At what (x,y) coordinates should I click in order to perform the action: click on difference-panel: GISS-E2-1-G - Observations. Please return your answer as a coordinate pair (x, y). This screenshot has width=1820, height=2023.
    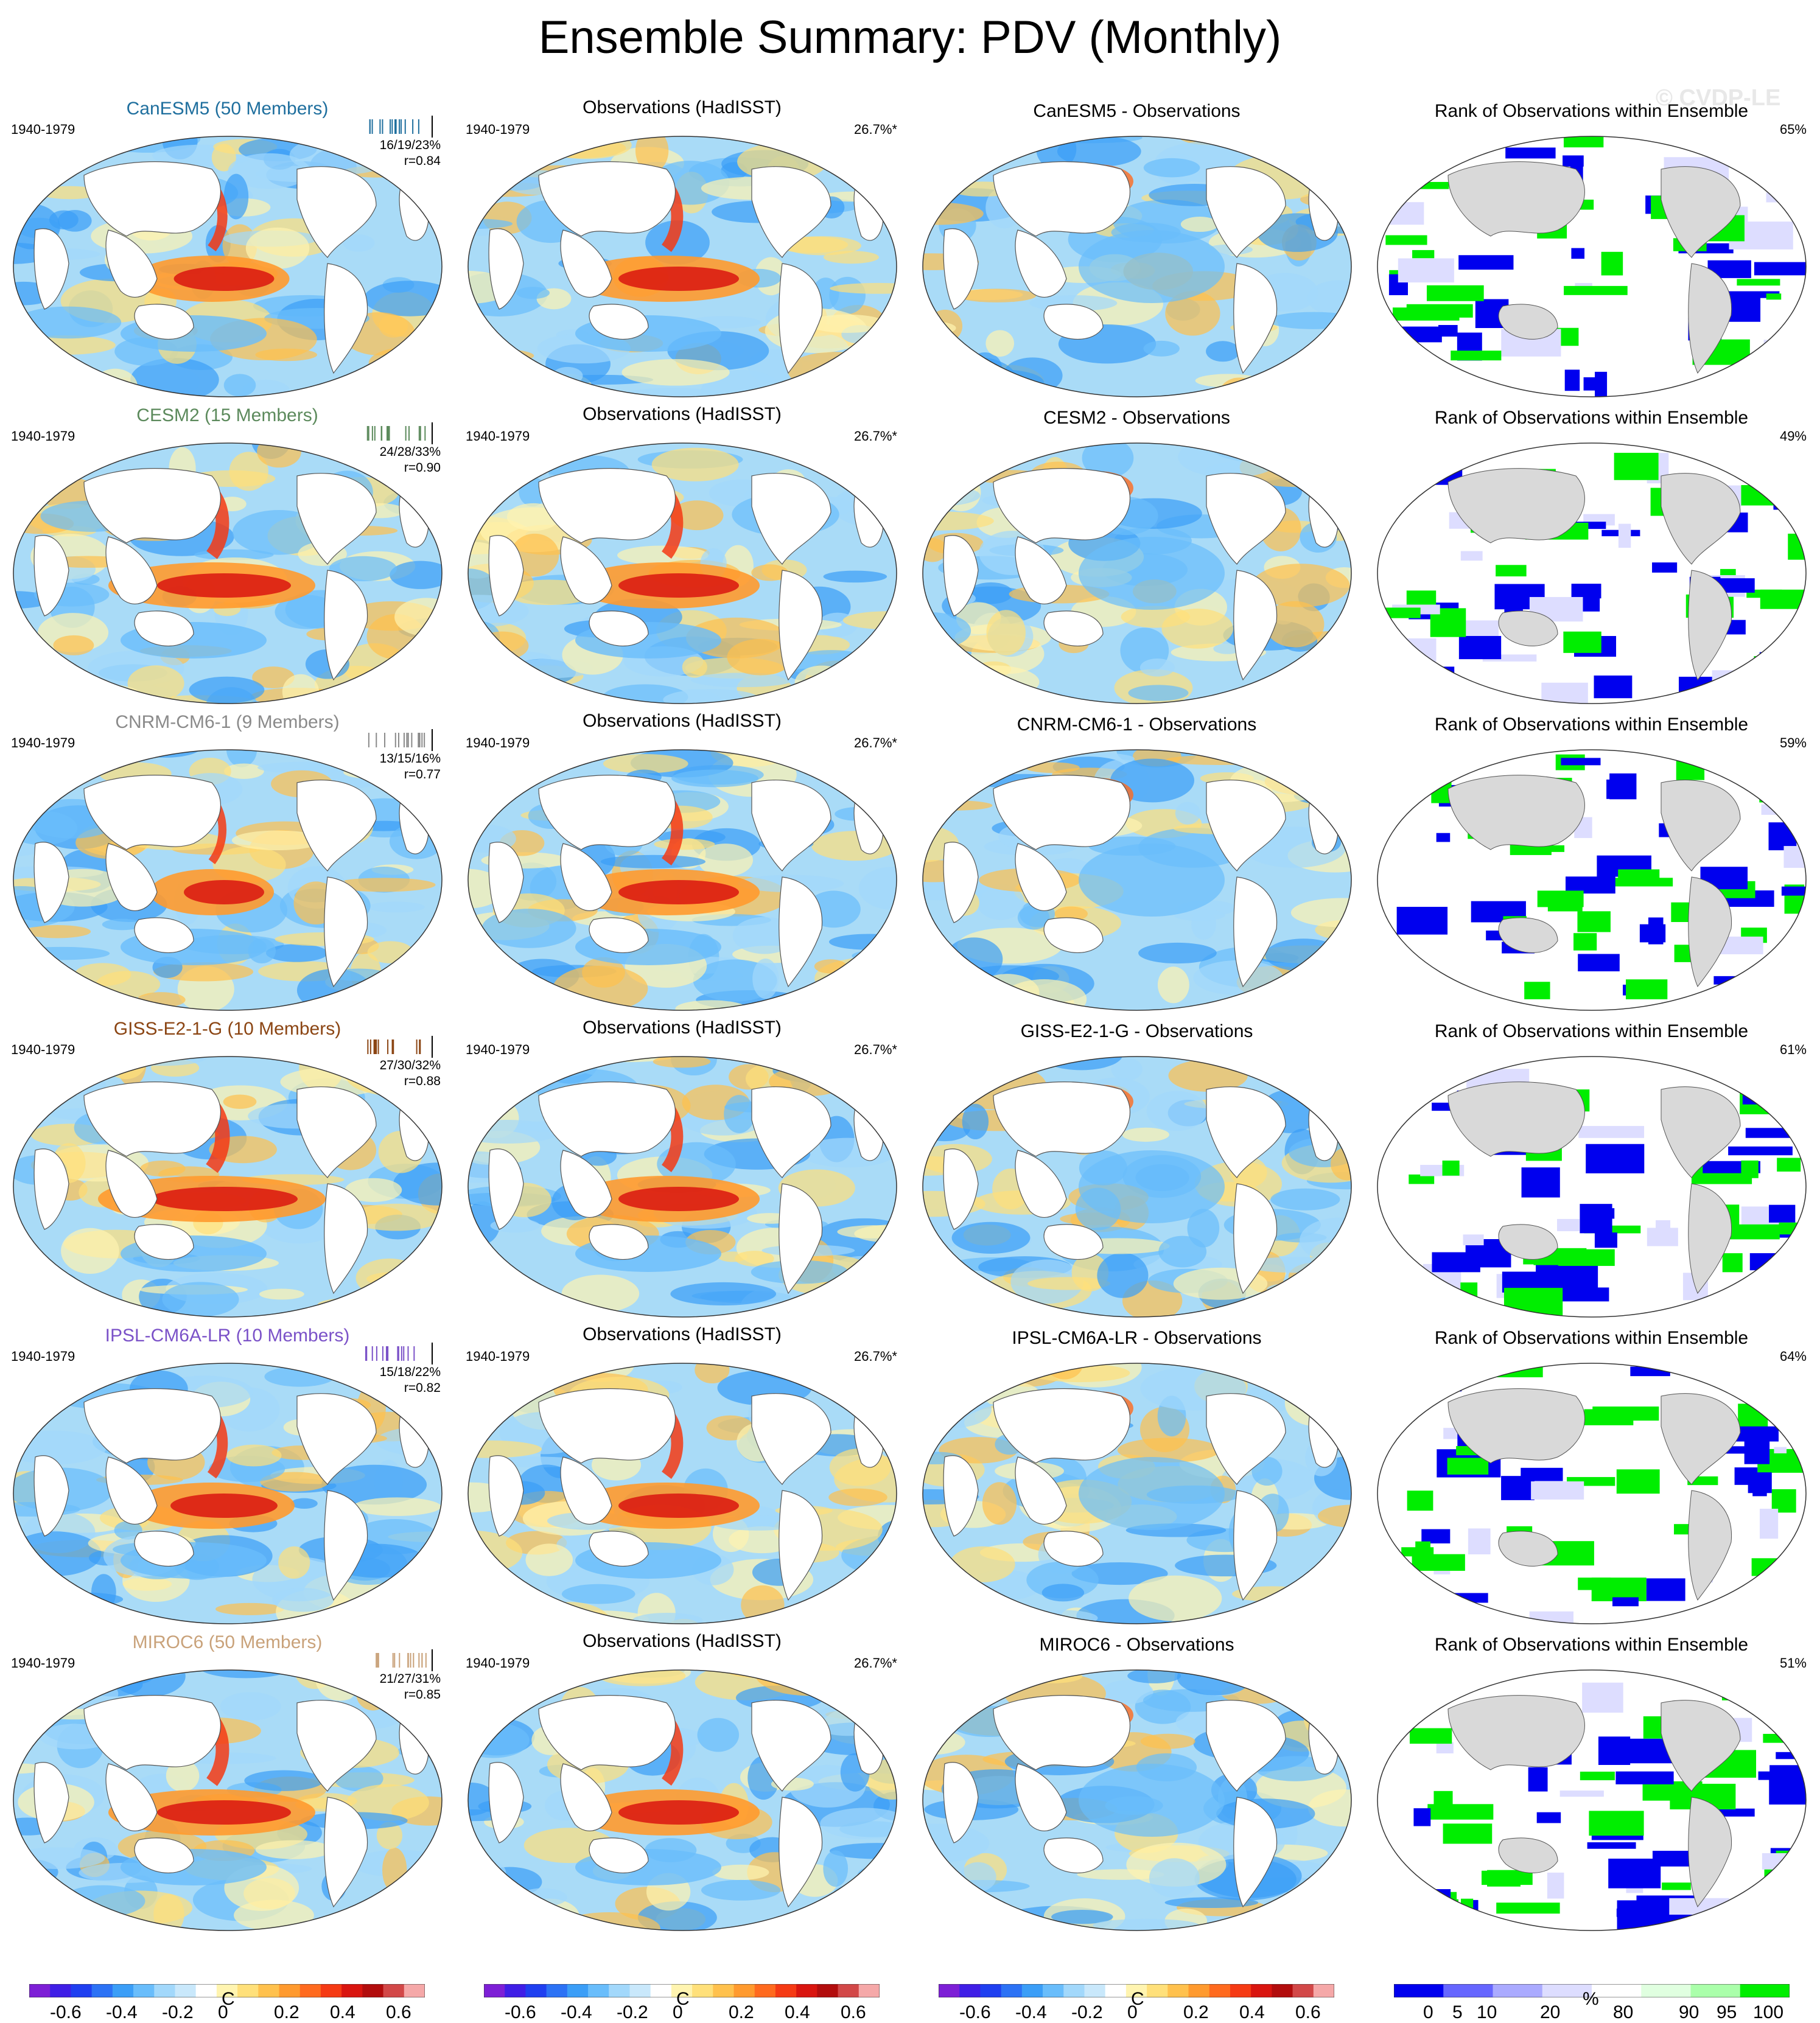
    Looking at the image, I should click on (1136, 1171).